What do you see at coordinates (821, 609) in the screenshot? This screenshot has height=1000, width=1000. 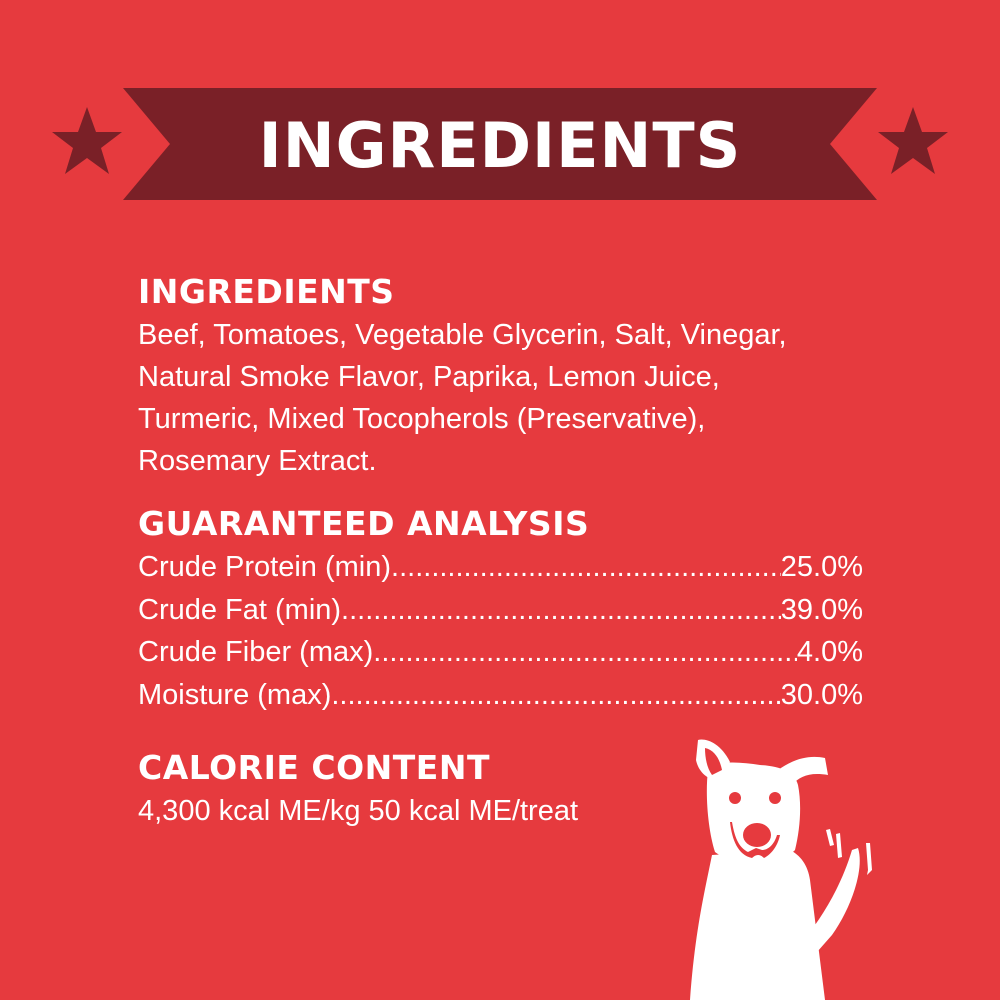 I see `analysis-value: 39.0%` at bounding box center [821, 609].